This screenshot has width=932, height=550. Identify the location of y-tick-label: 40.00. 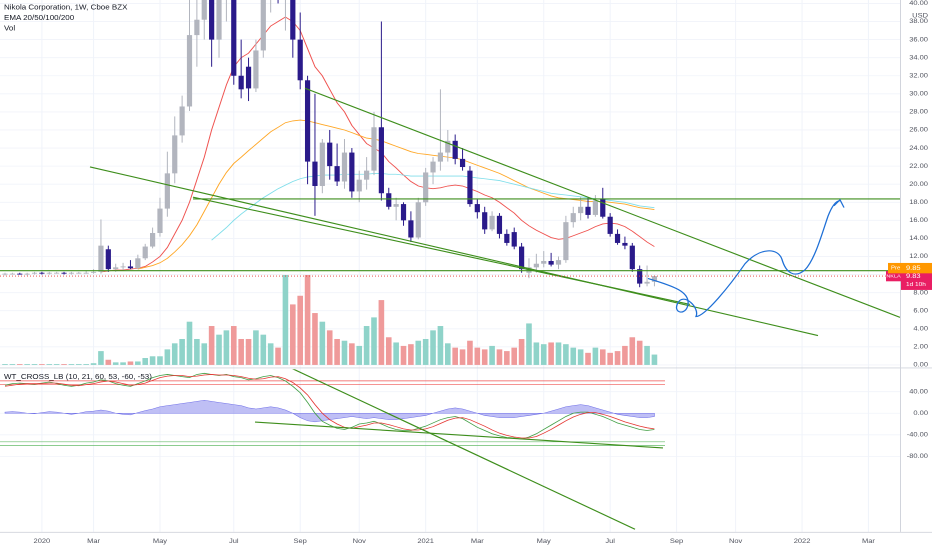
(918, 4).